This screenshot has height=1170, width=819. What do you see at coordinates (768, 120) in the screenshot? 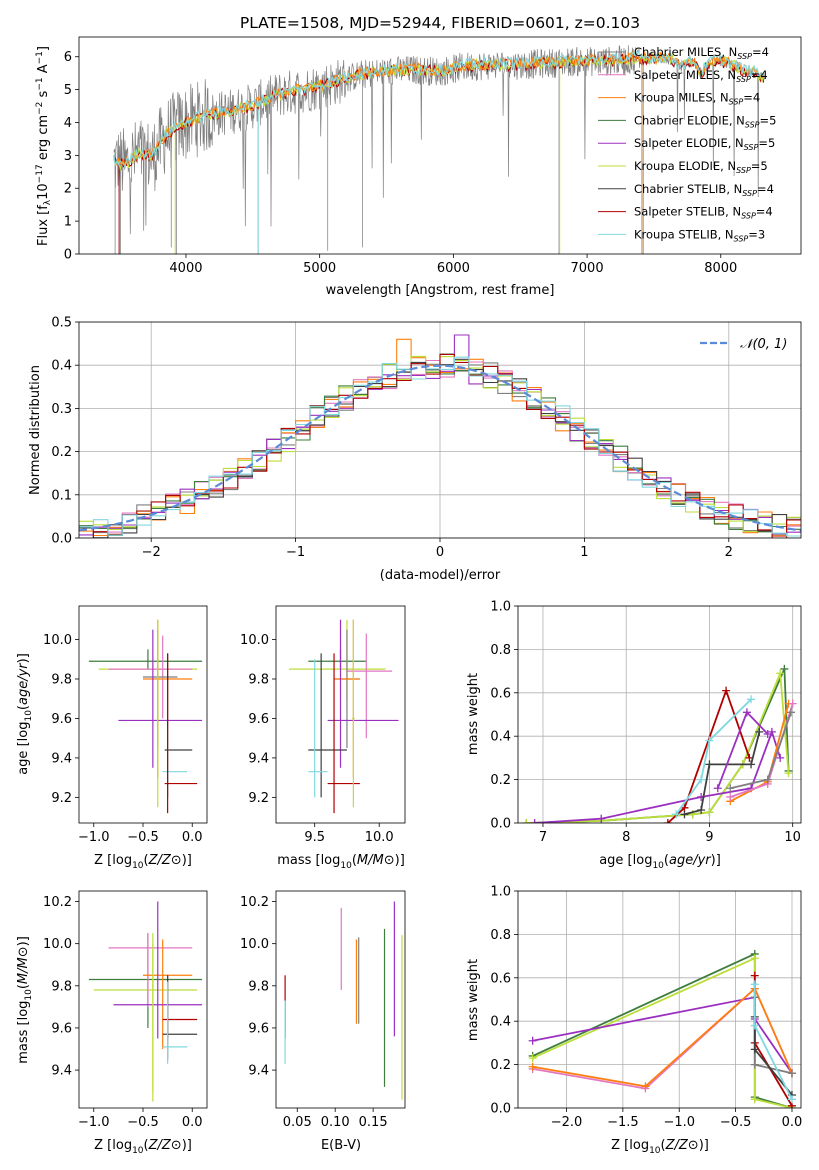
I see `legend-text: =5` at bounding box center [768, 120].